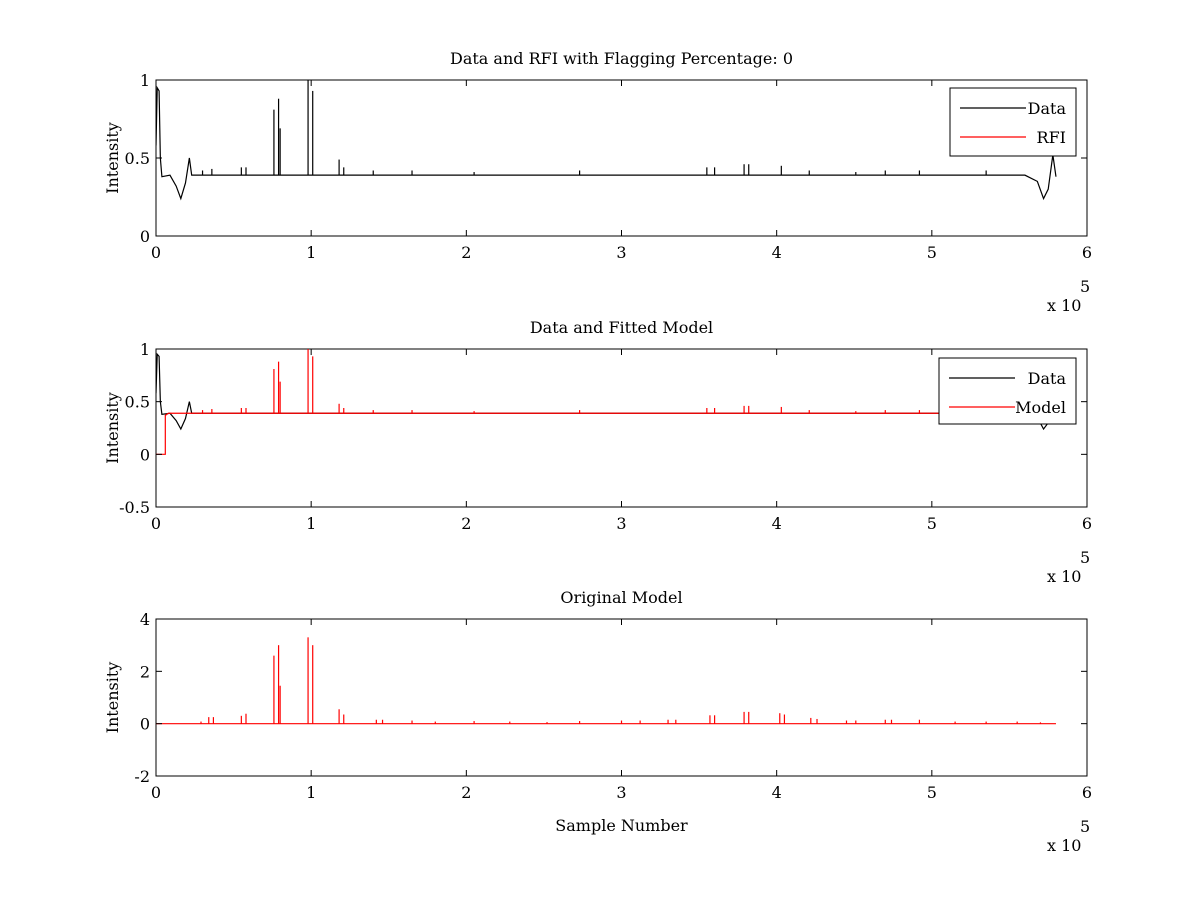 The height and width of the screenshot is (900, 1200). What do you see at coordinates (1040, 407) in the screenshot?
I see `legend-label-model: Model` at bounding box center [1040, 407].